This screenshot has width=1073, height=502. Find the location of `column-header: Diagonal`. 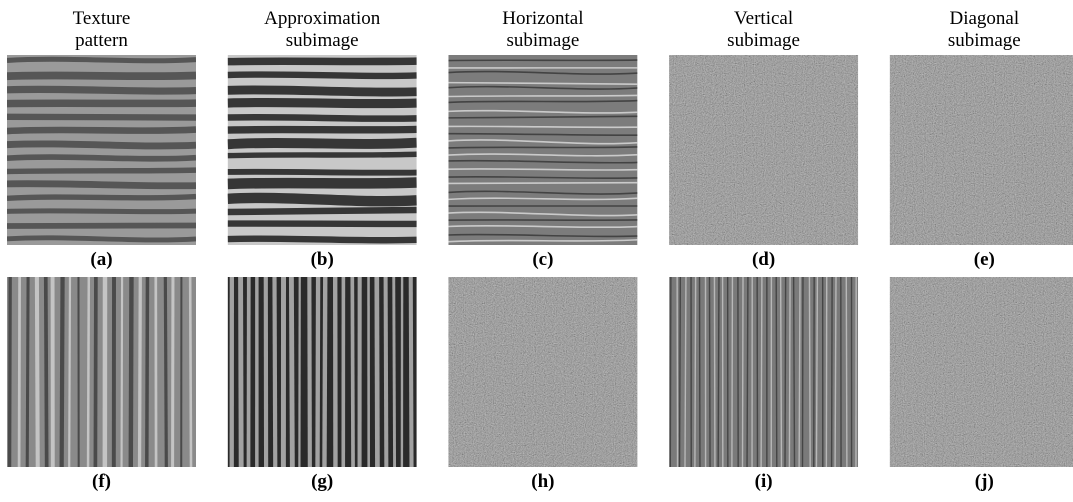

column-header: Diagonal is located at coordinates (984, 18).